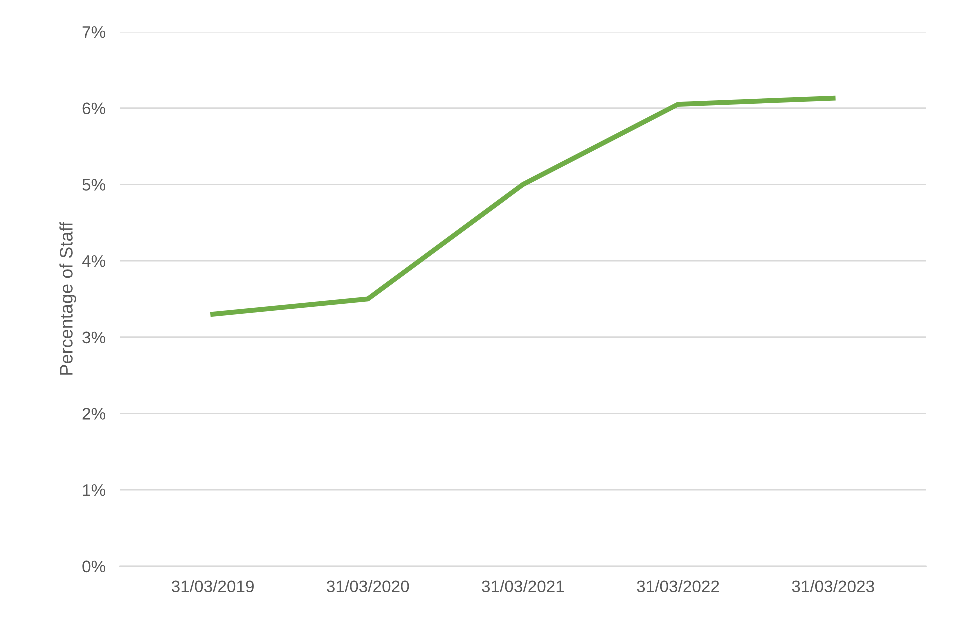  Describe the element at coordinates (94, 566) in the screenshot. I see `y-tick-label: 0%` at that location.